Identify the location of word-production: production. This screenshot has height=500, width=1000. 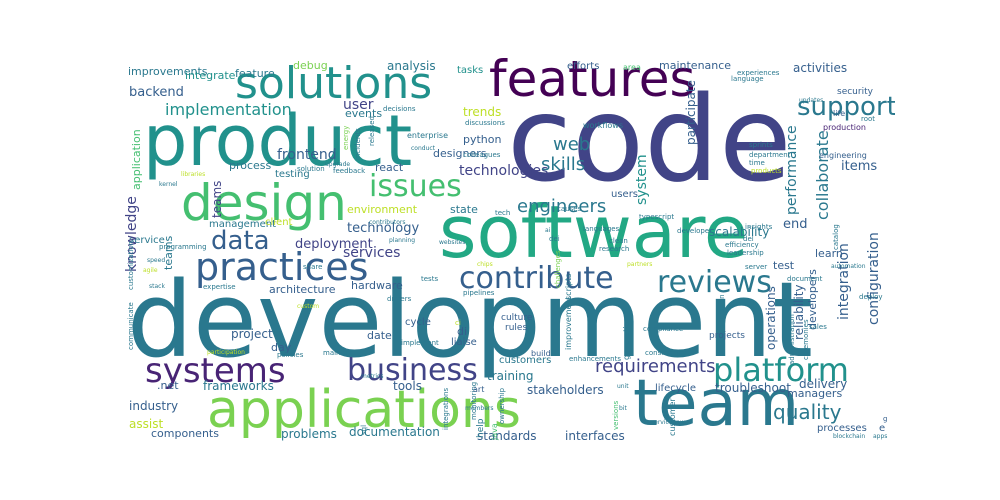
(844, 127).